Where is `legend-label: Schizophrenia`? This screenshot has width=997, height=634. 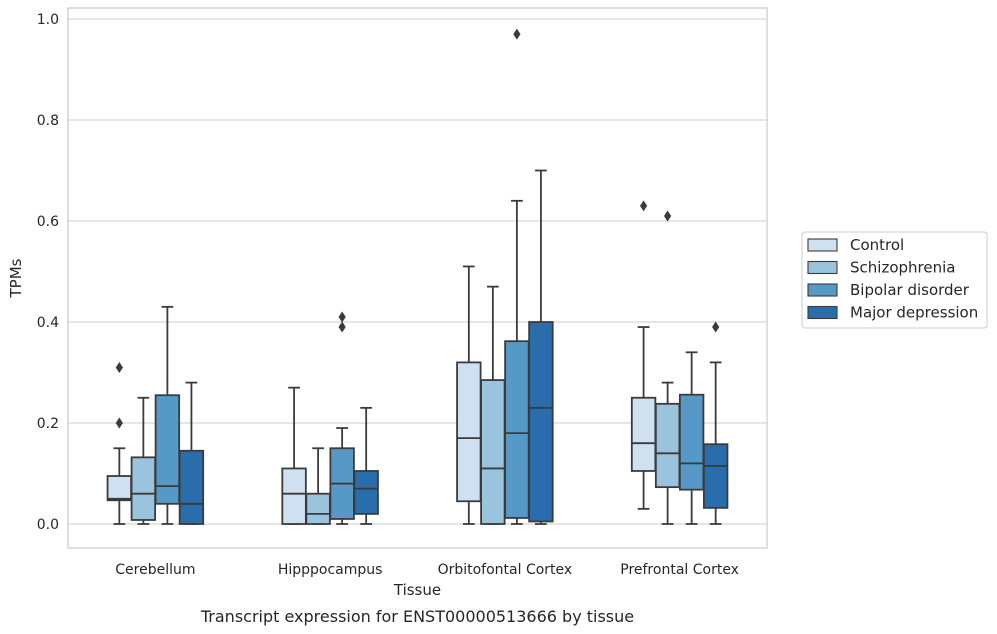 legend-label: Schizophrenia is located at coordinates (902, 268).